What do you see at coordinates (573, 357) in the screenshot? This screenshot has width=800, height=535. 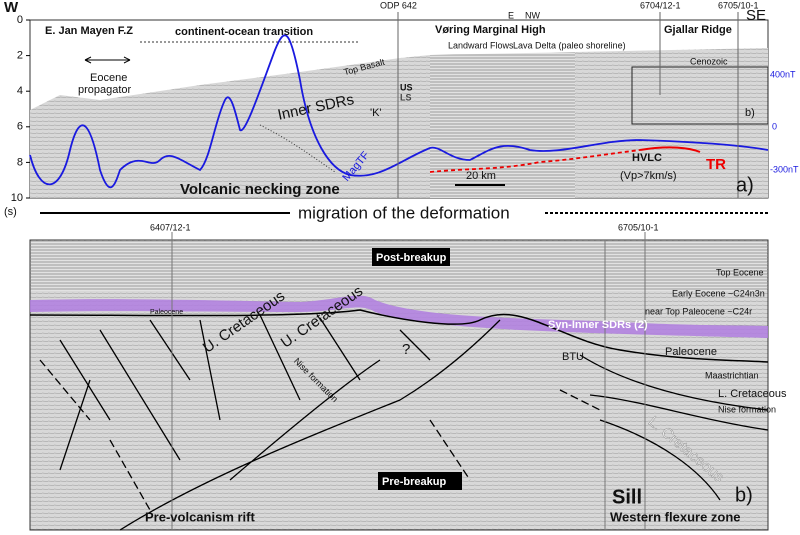 I see `label: BTU` at bounding box center [573, 357].